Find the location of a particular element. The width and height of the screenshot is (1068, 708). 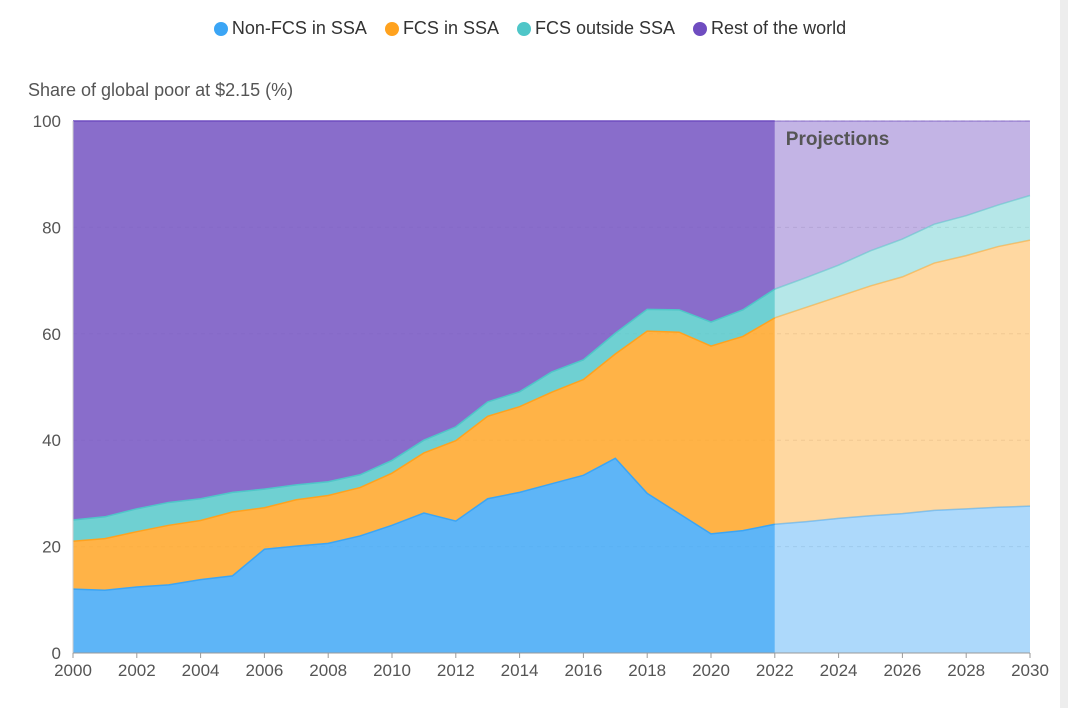

x-tick-label: 2006 is located at coordinates (264, 670).